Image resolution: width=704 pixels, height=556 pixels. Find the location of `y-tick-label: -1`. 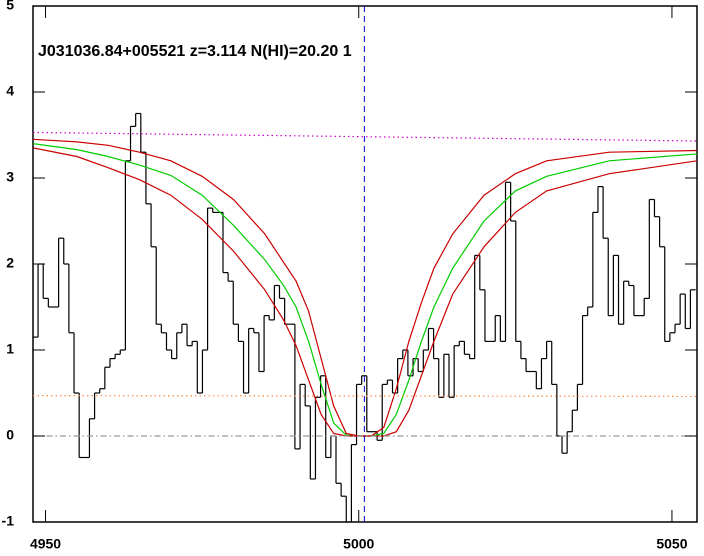

y-tick-label: -1 is located at coordinates (8, 521).